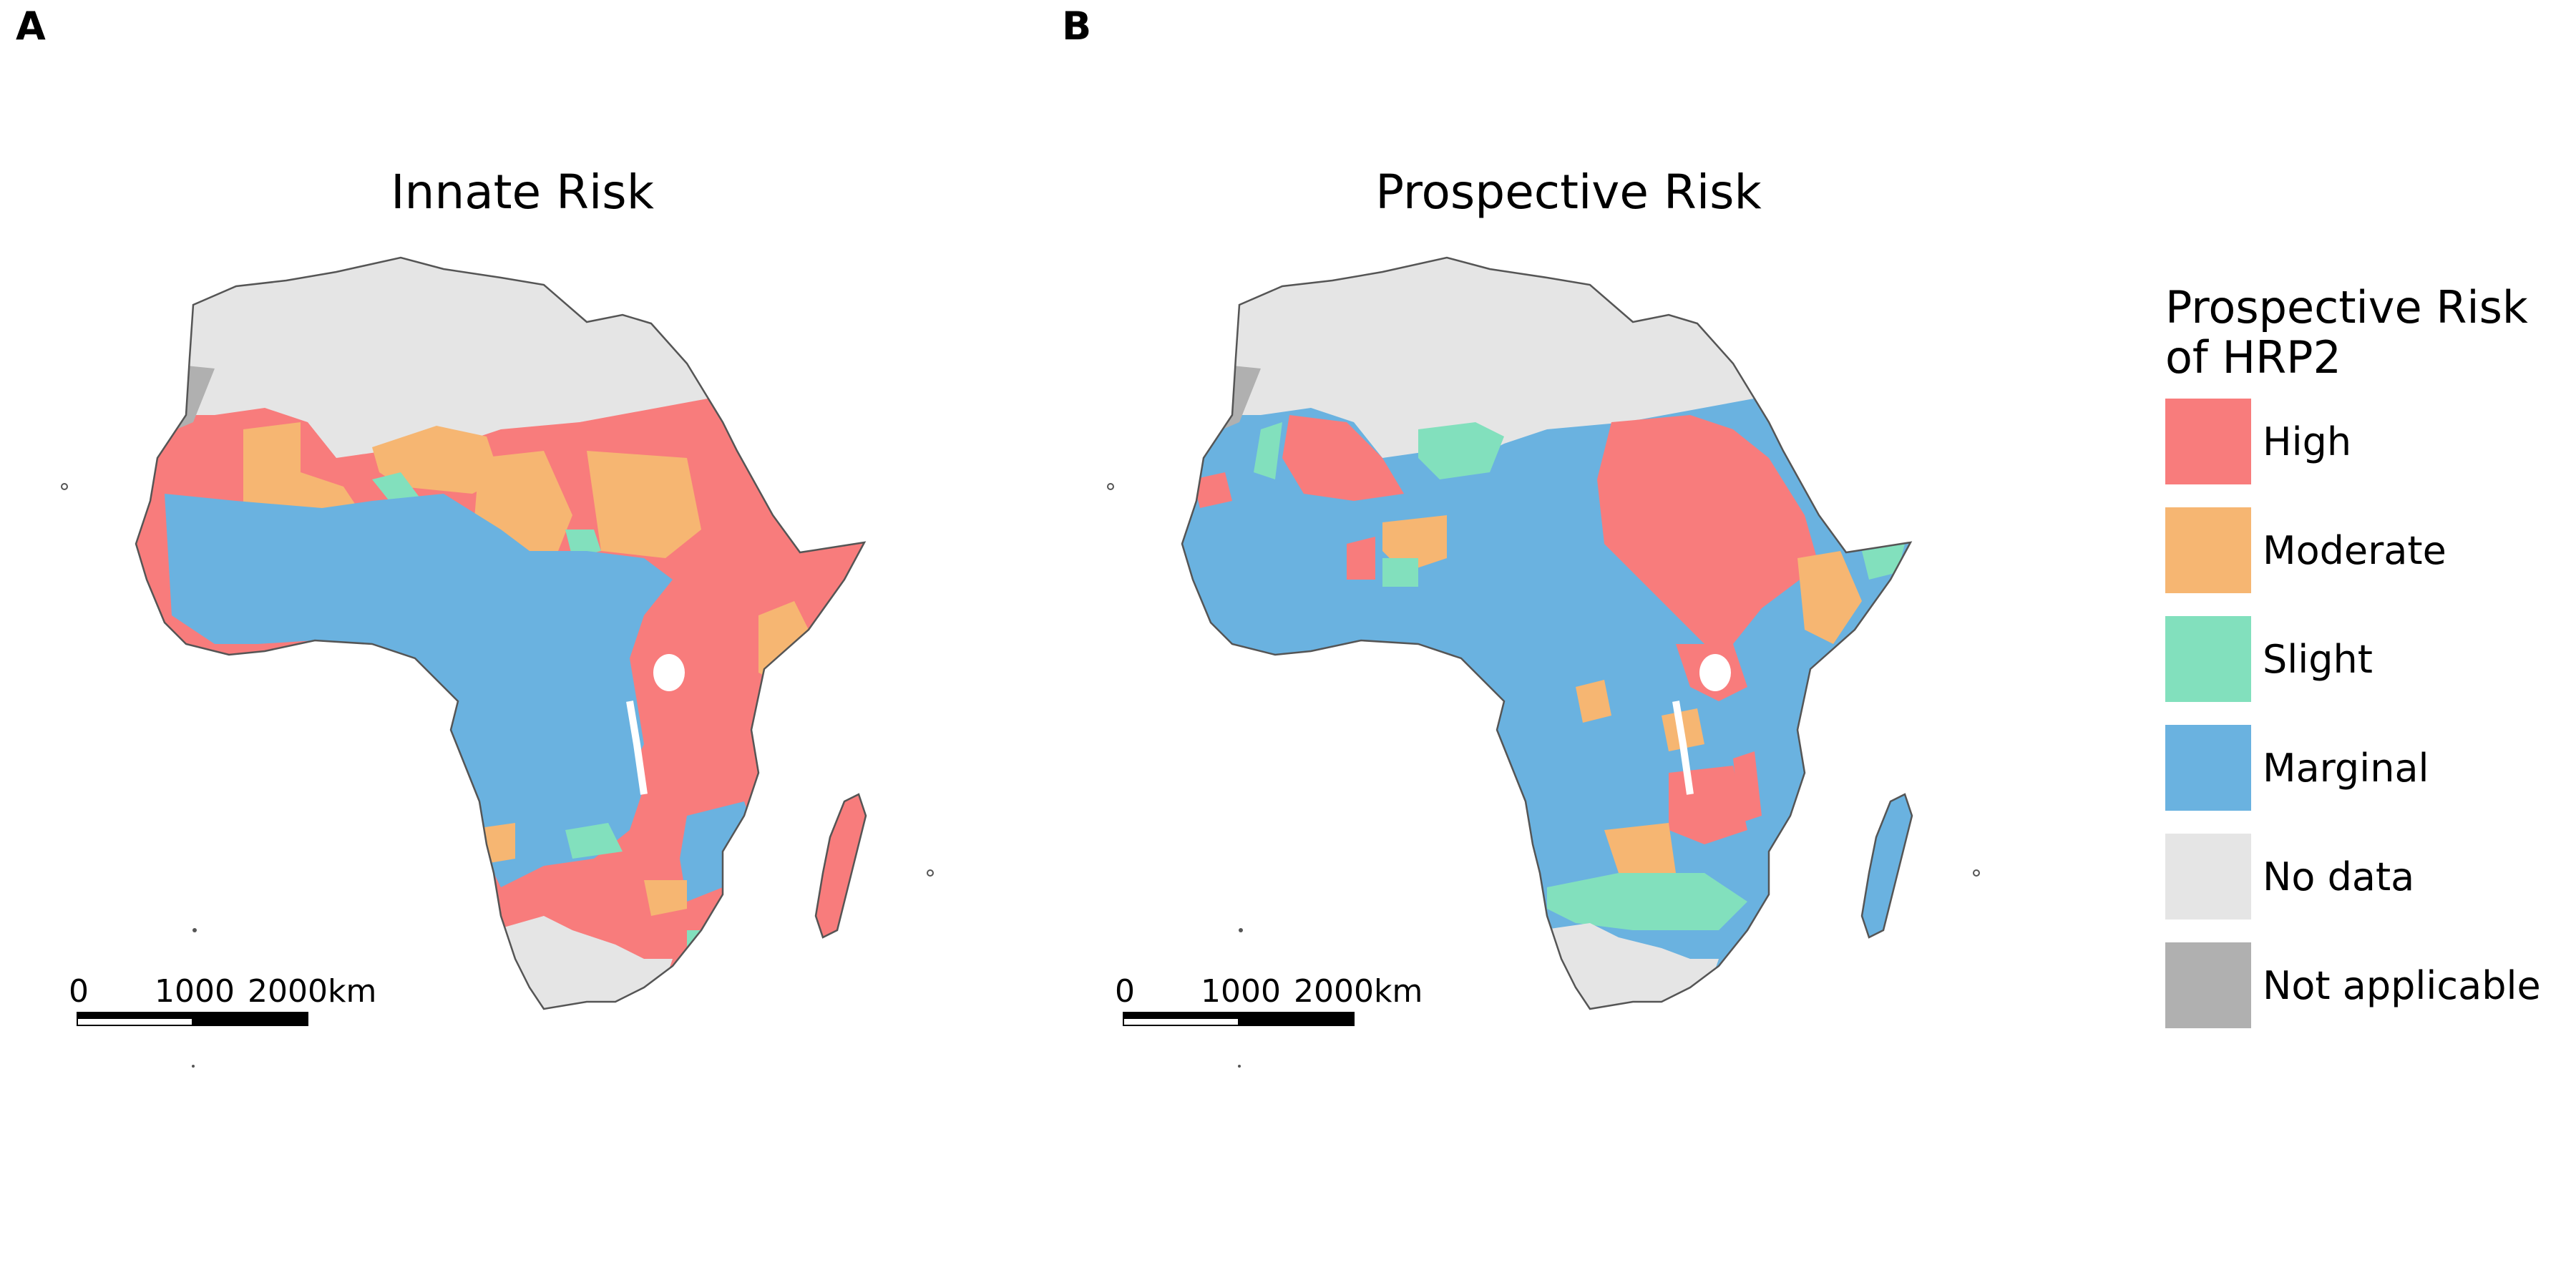  Describe the element at coordinates (1883, 562) in the screenshot. I see `somalia-slight-patch` at that location.